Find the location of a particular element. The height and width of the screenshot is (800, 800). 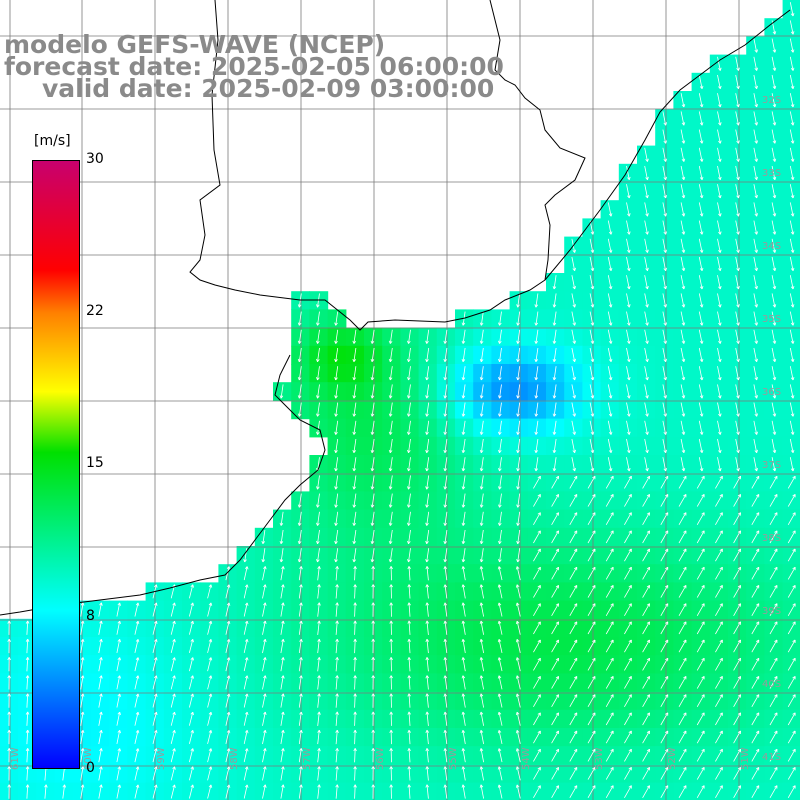

lon-label: 58W is located at coordinates (234, 758).